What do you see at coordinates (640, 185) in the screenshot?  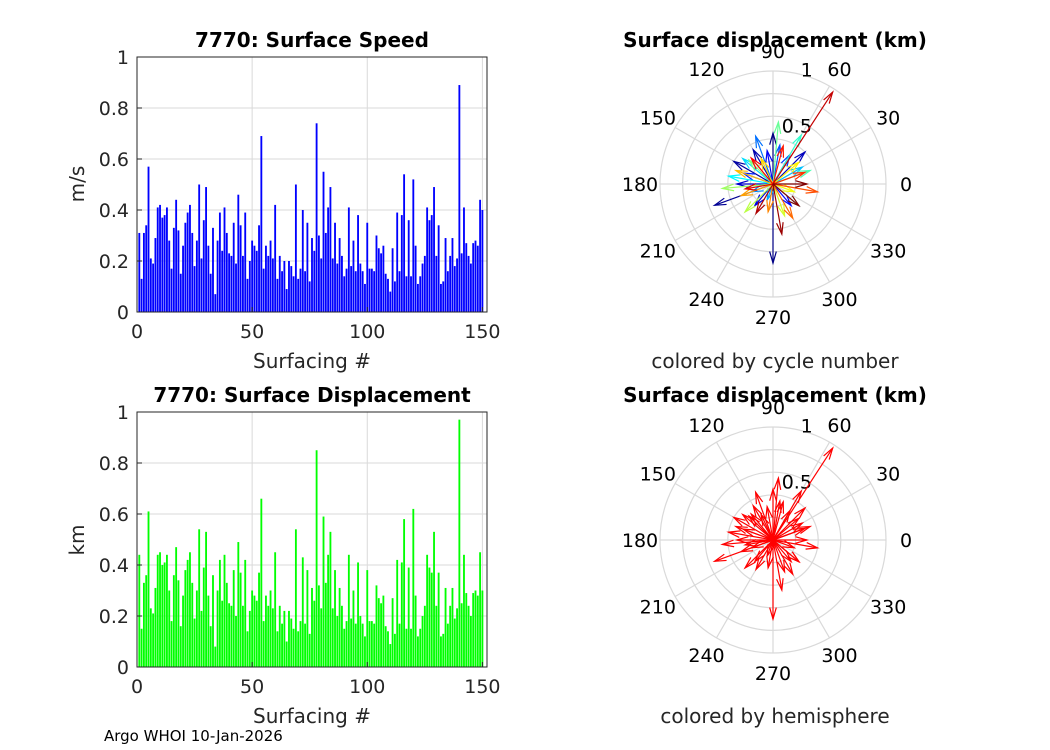 I see `angle-label: 180` at bounding box center [640, 185].